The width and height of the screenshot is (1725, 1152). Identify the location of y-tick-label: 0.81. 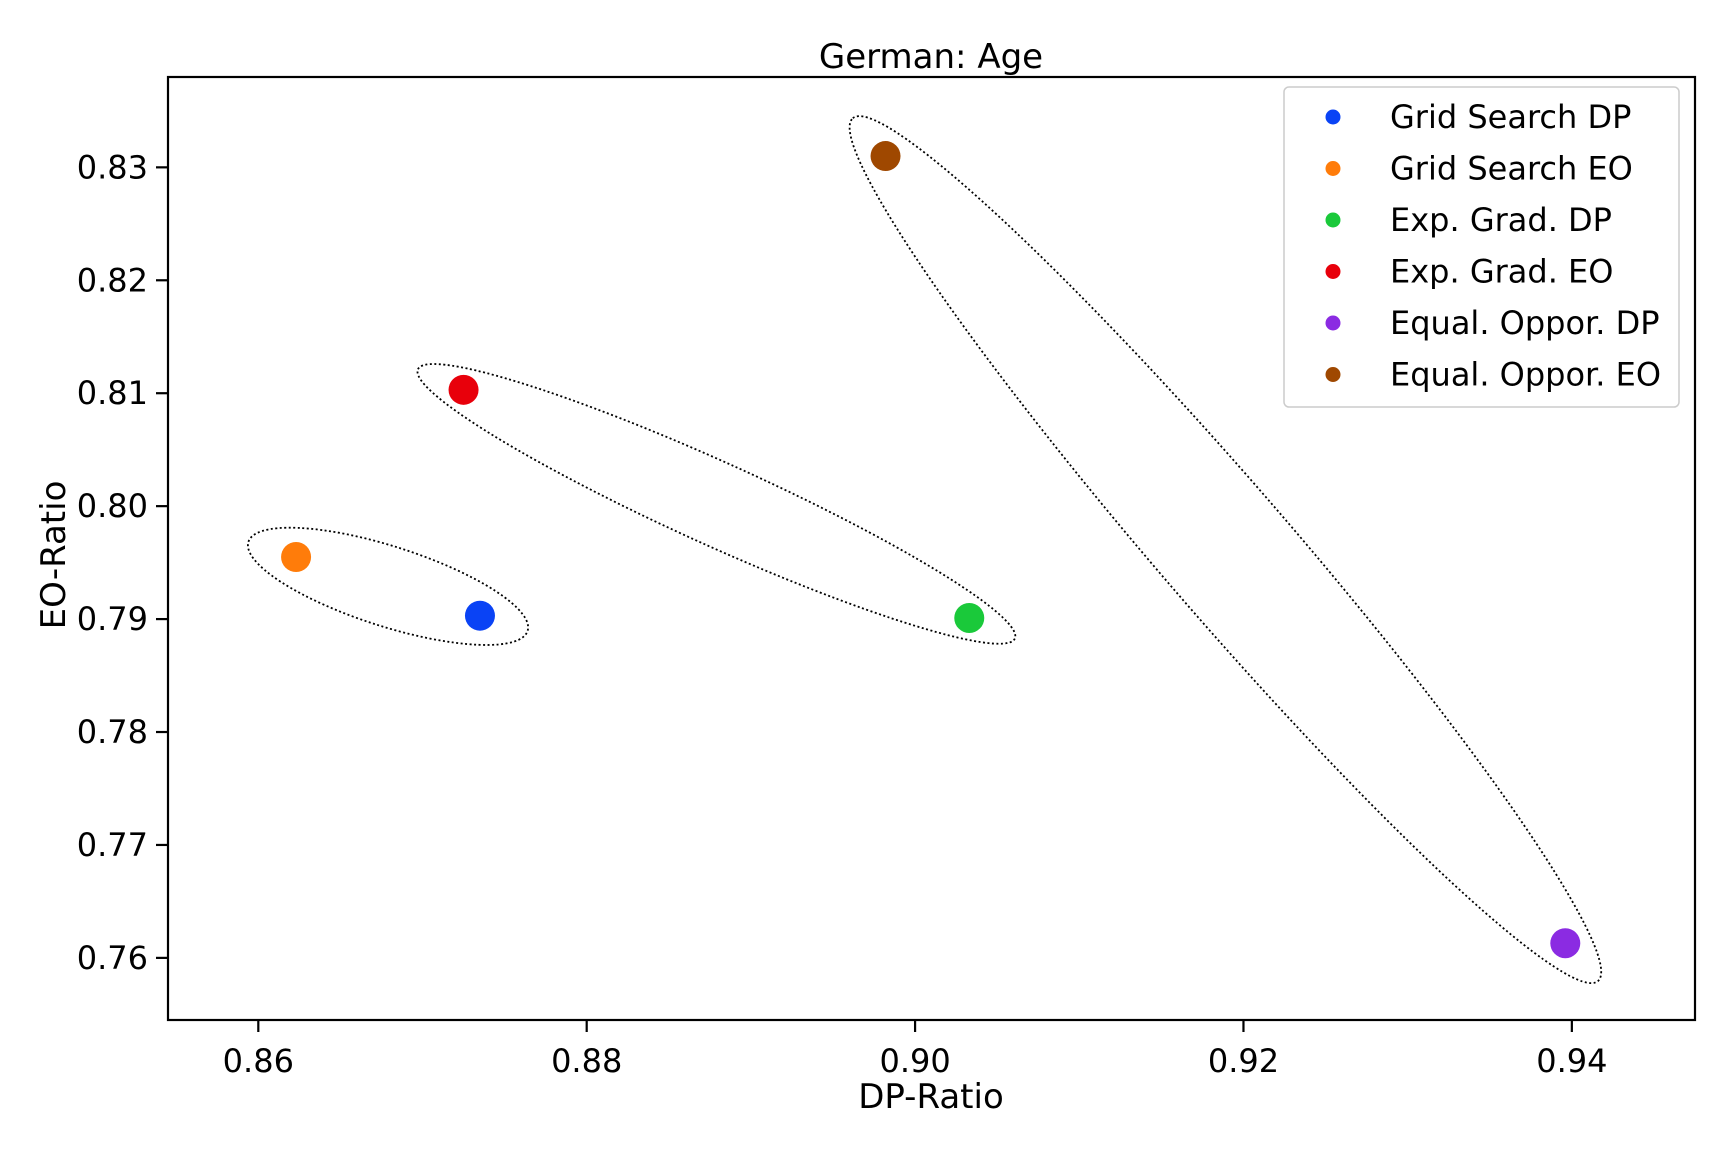
(112, 393).